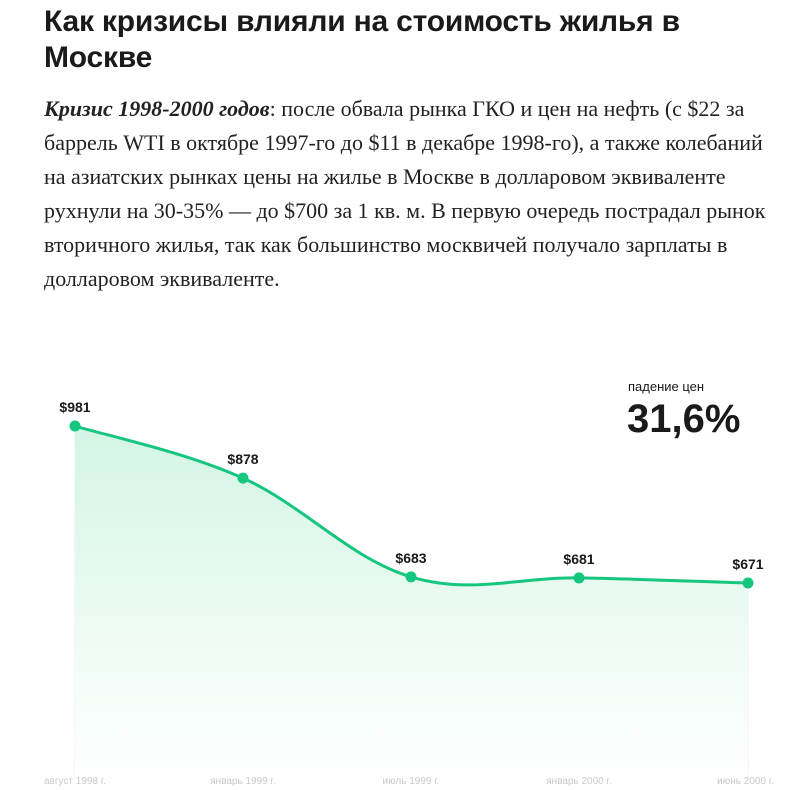  What do you see at coordinates (578, 559) in the screenshot?
I see `data-label: $681` at bounding box center [578, 559].